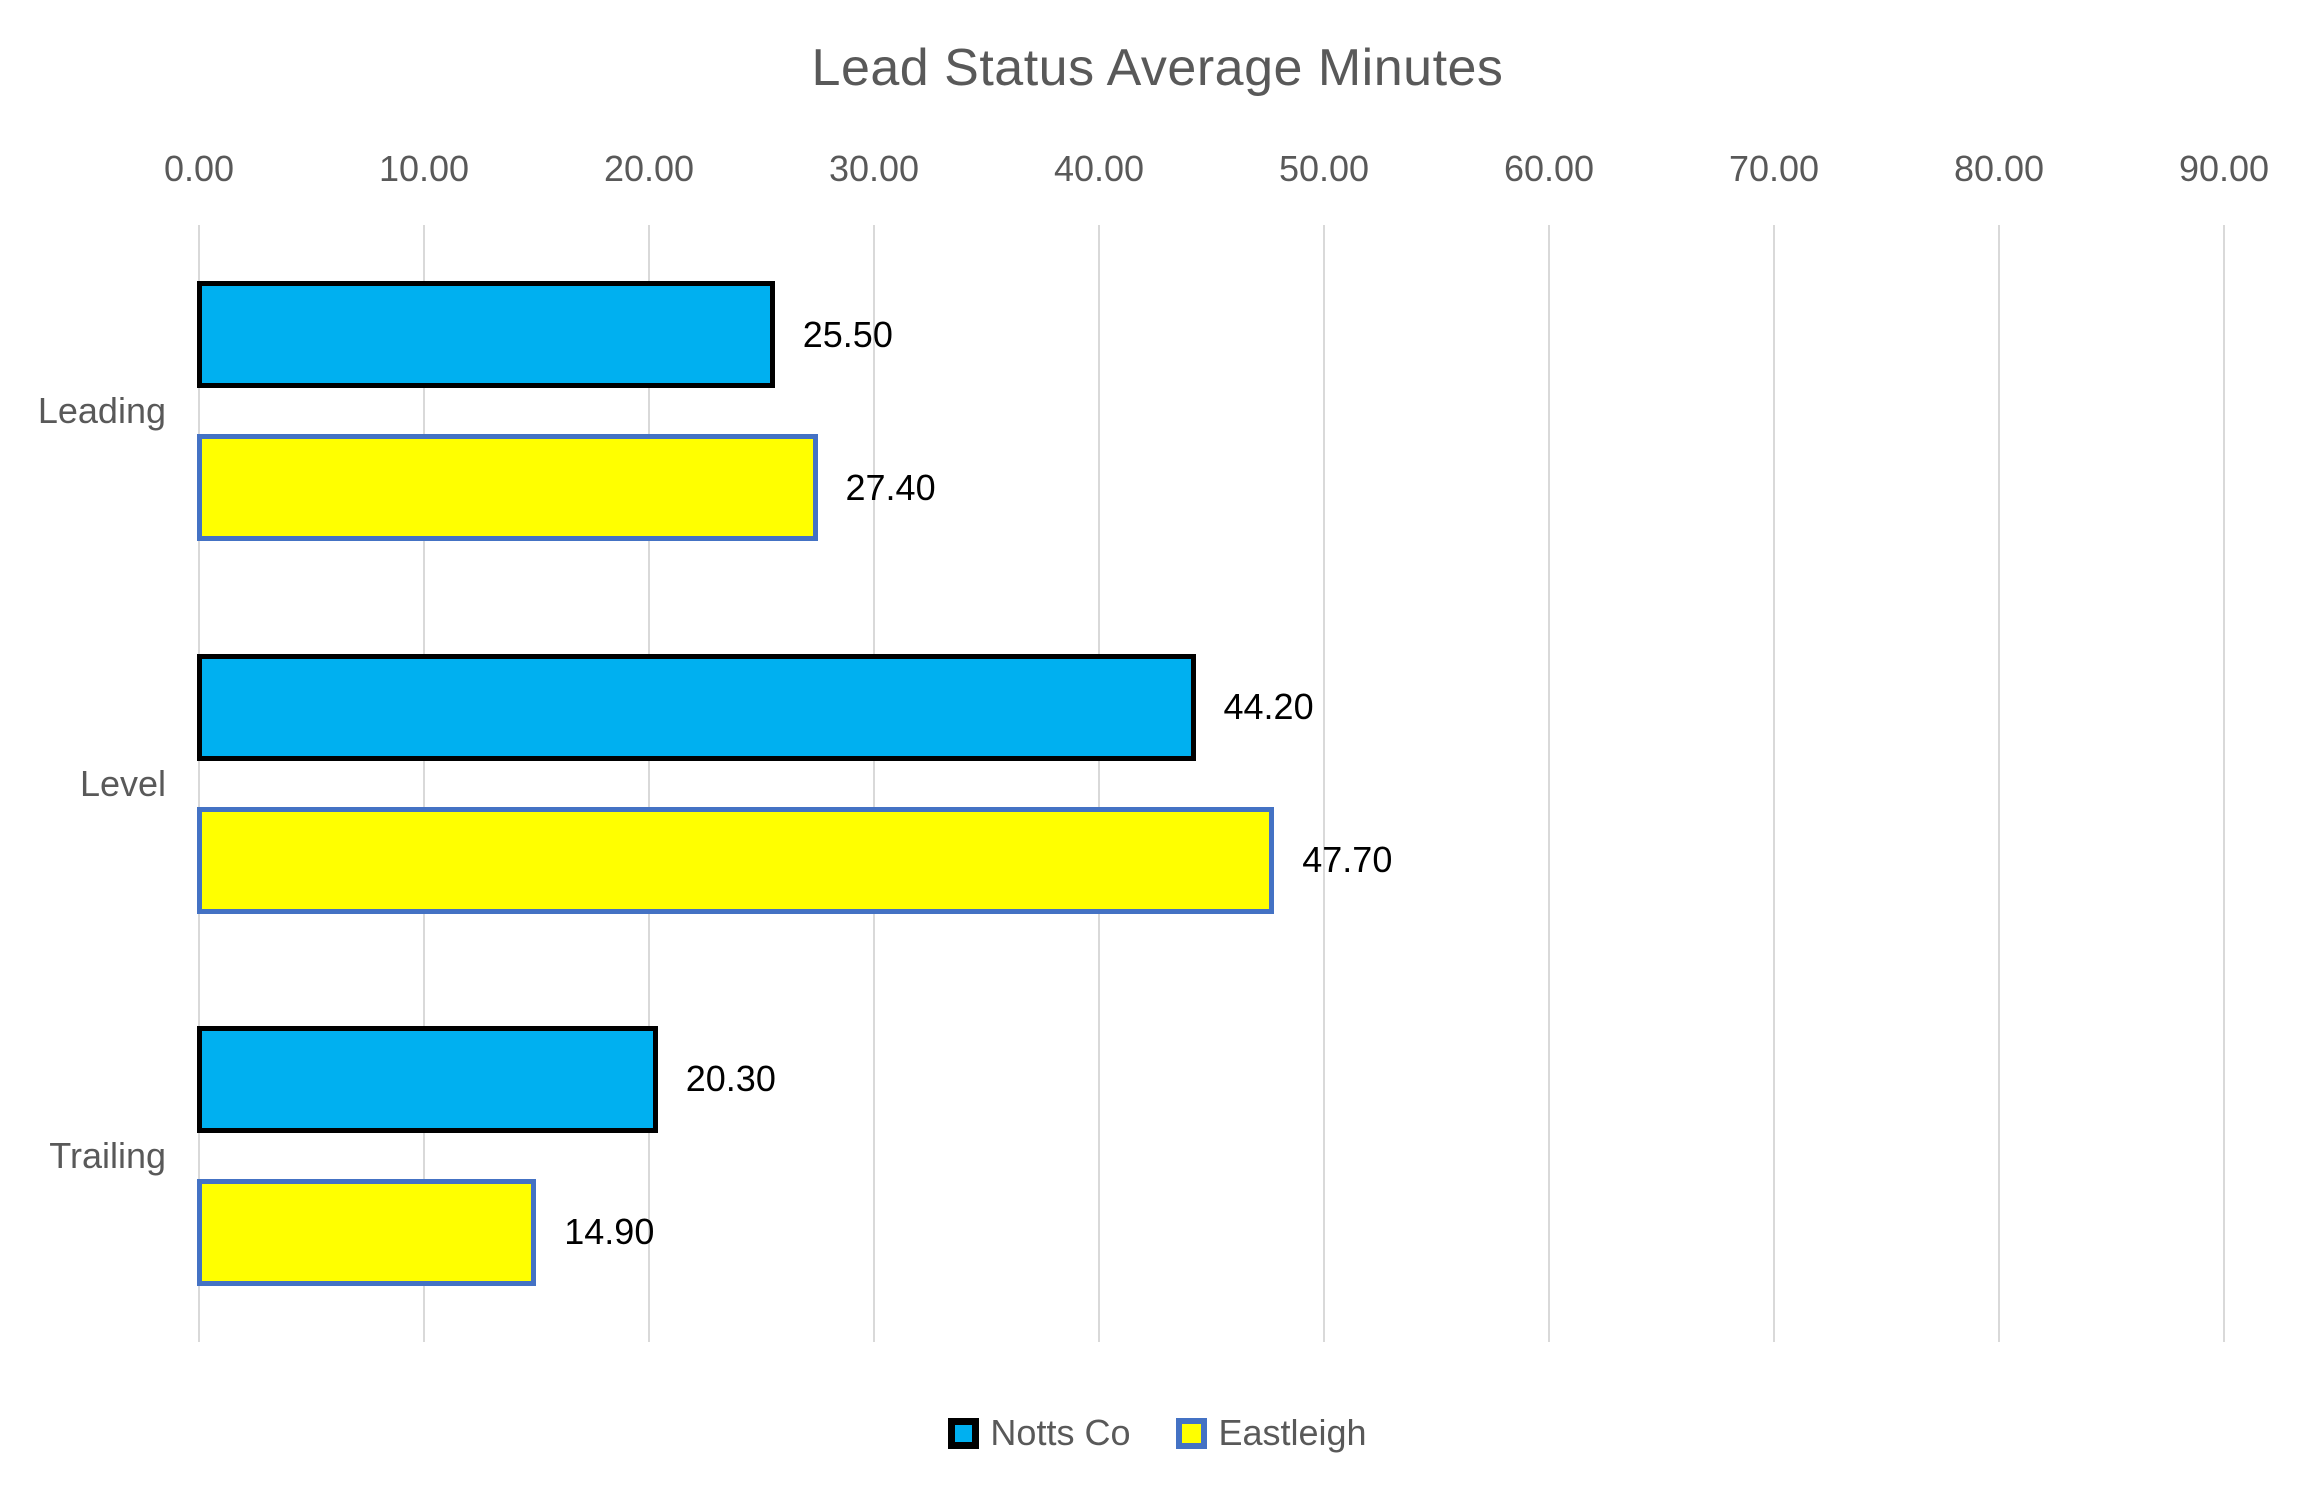 The height and width of the screenshot is (1502, 2315). I want to click on x-tick-label: 80.00, so click(1999, 168).